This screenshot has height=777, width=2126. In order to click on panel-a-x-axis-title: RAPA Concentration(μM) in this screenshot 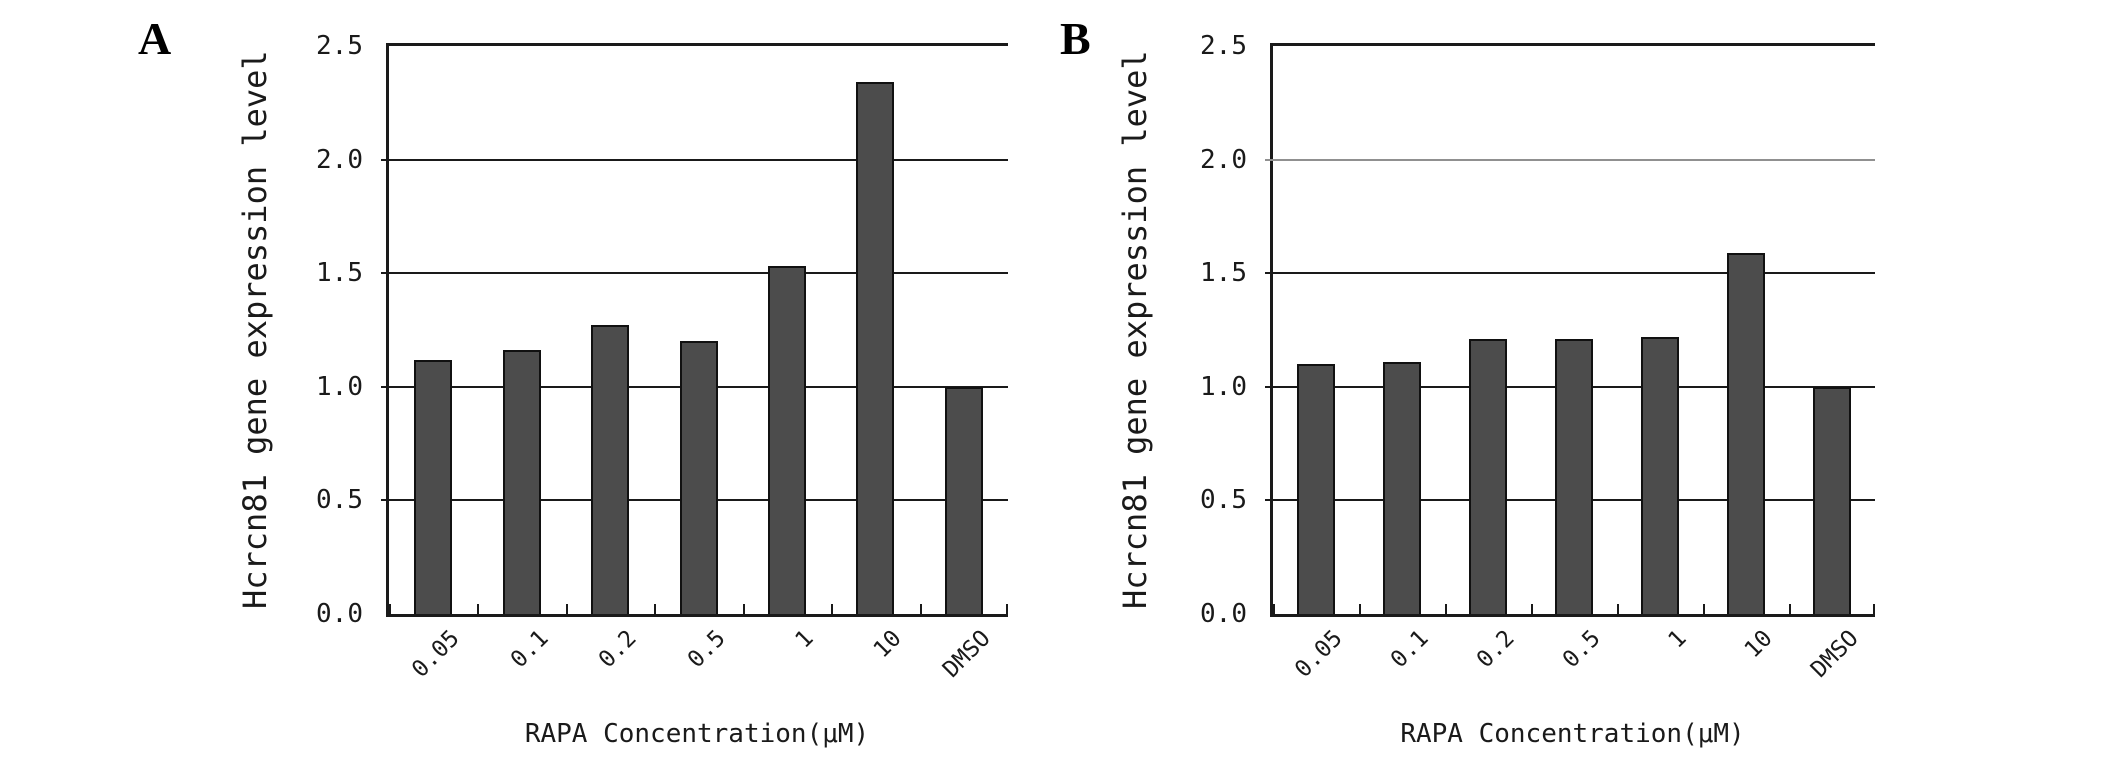, I will do `click(697, 734)`.